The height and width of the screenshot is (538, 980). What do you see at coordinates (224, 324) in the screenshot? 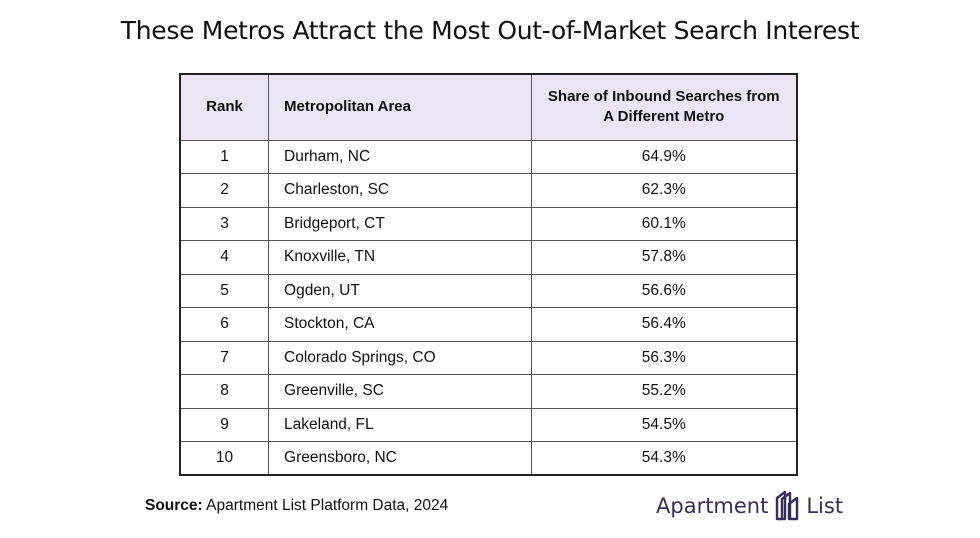
I see `rank-cell: 6` at bounding box center [224, 324].